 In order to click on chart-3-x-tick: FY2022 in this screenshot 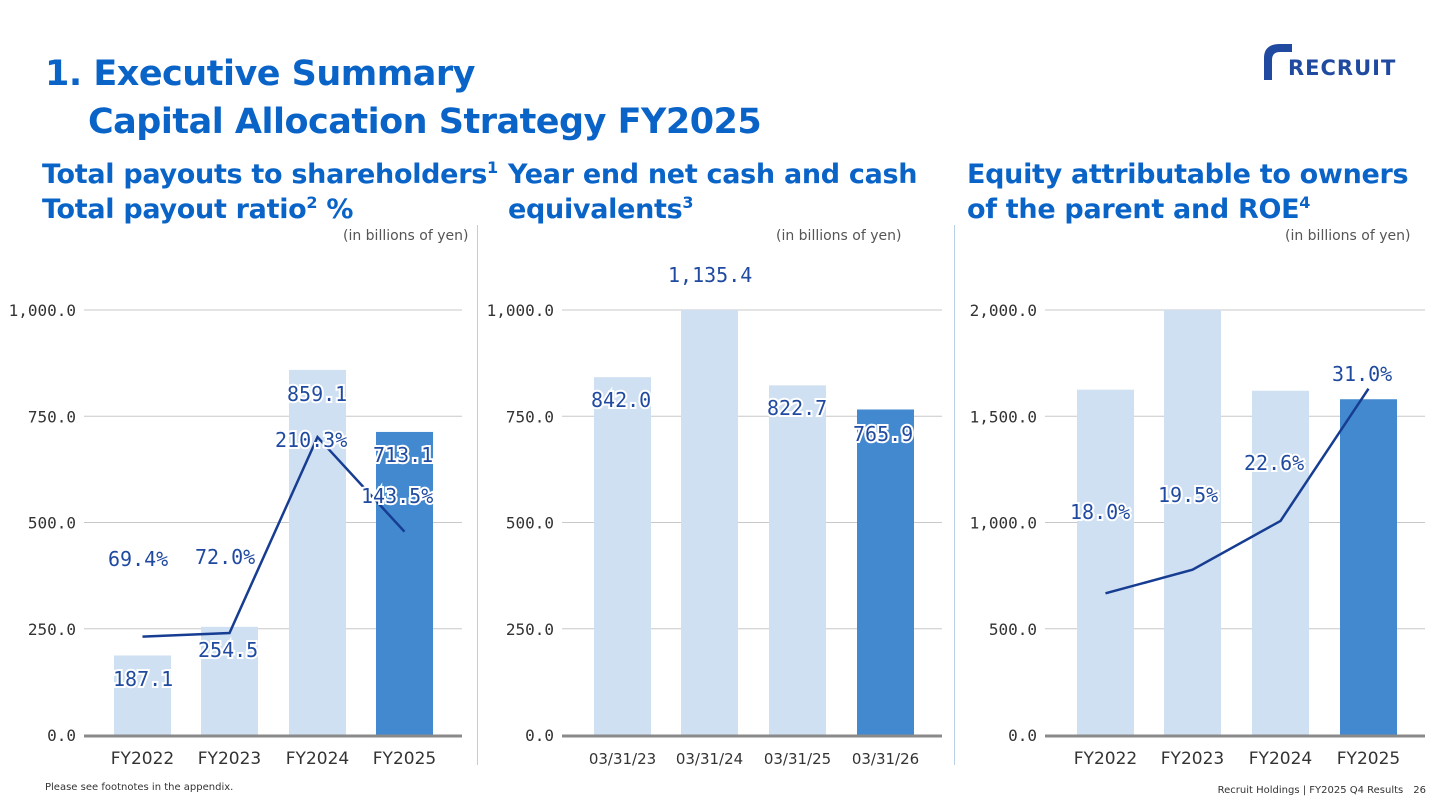, I will do `click(1105, 759)`.